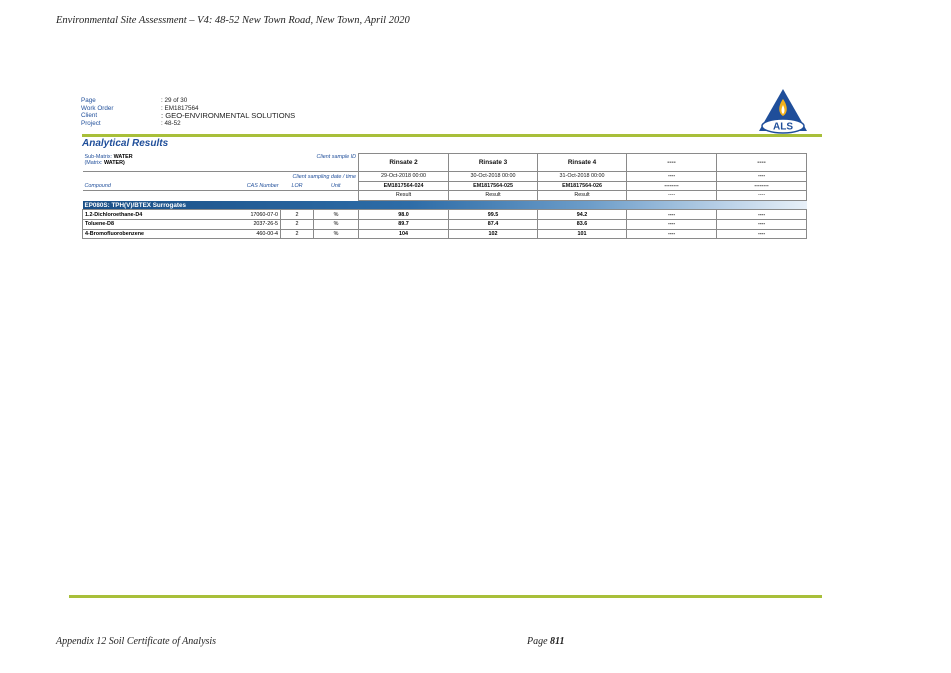 The width and height of the screenshot is (951, 673). I want to click on group-row: EP080S: TPH(V)/BTEX Surrogates, so click(444, 205).